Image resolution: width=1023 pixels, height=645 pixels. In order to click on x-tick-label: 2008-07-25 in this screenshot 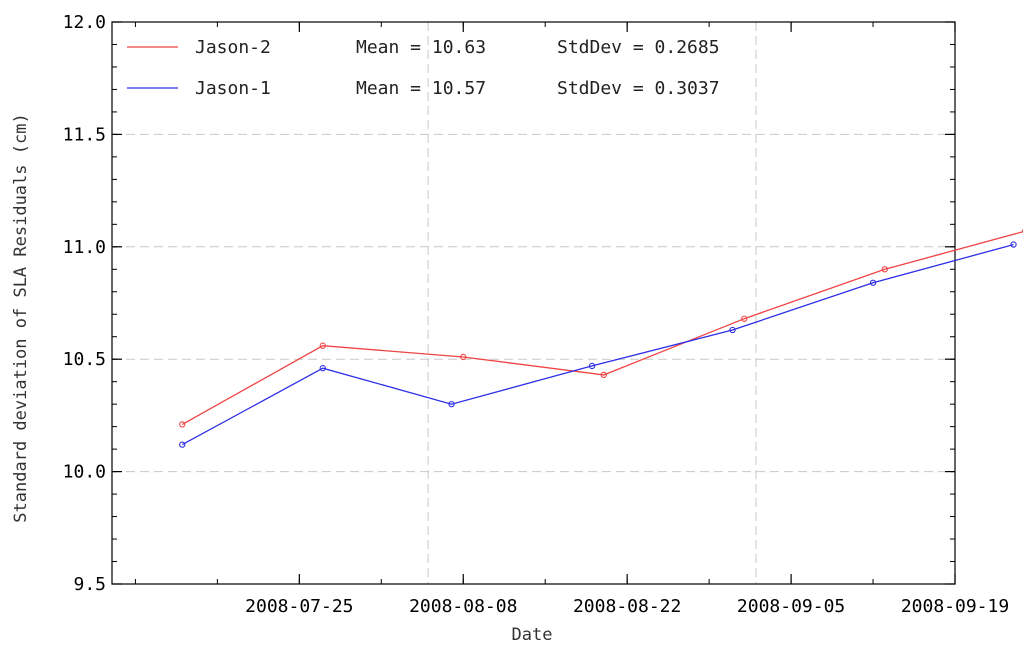, I will do `click(299, 606)`.